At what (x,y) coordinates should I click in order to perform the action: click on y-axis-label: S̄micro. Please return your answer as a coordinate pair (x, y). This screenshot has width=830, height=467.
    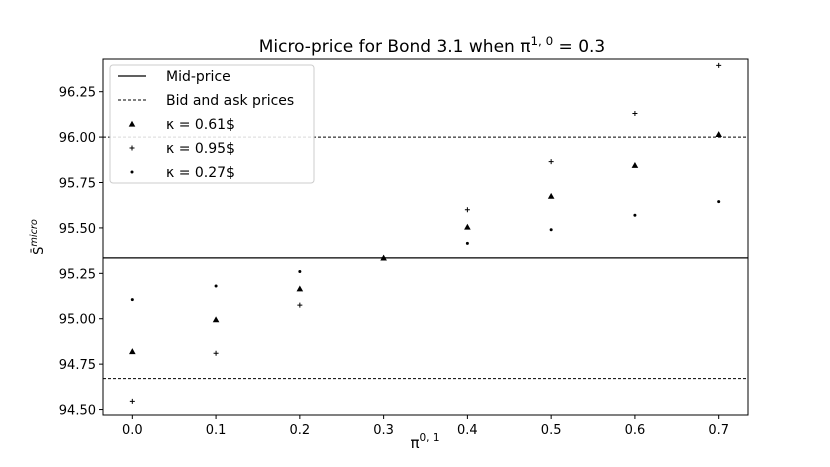
    Looking at the image, I should click on (38, 237).